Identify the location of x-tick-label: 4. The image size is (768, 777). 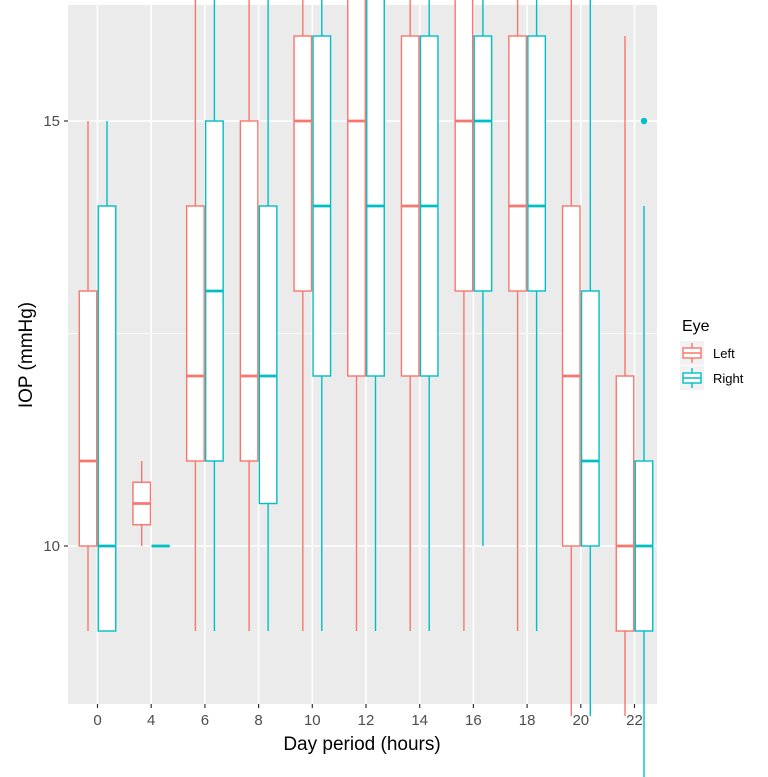
(151, 720).